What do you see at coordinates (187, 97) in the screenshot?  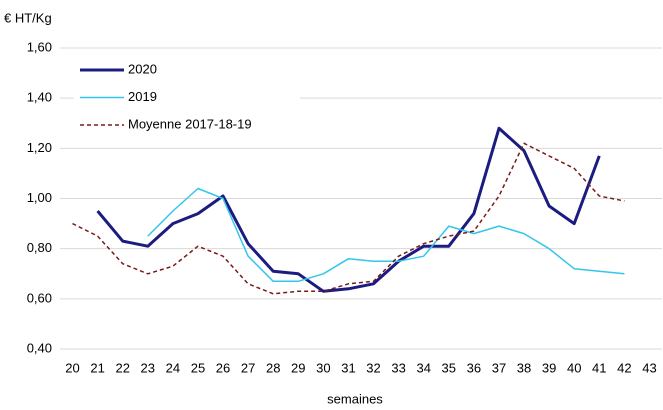 I see `legend: 2020 2019 Moyenne 2017-18-19` at bounding box center [187, 97].